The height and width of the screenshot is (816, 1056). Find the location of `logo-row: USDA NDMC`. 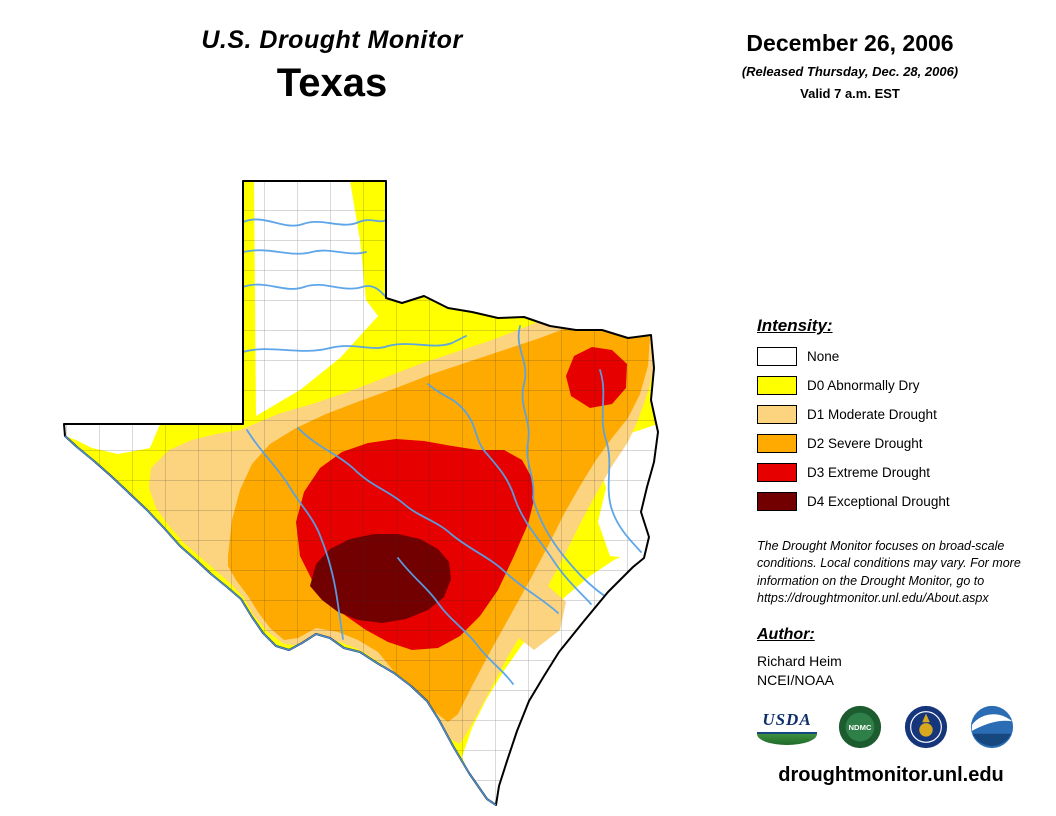

logo-row: USDA NDMC is located at coordinates (891, 727).